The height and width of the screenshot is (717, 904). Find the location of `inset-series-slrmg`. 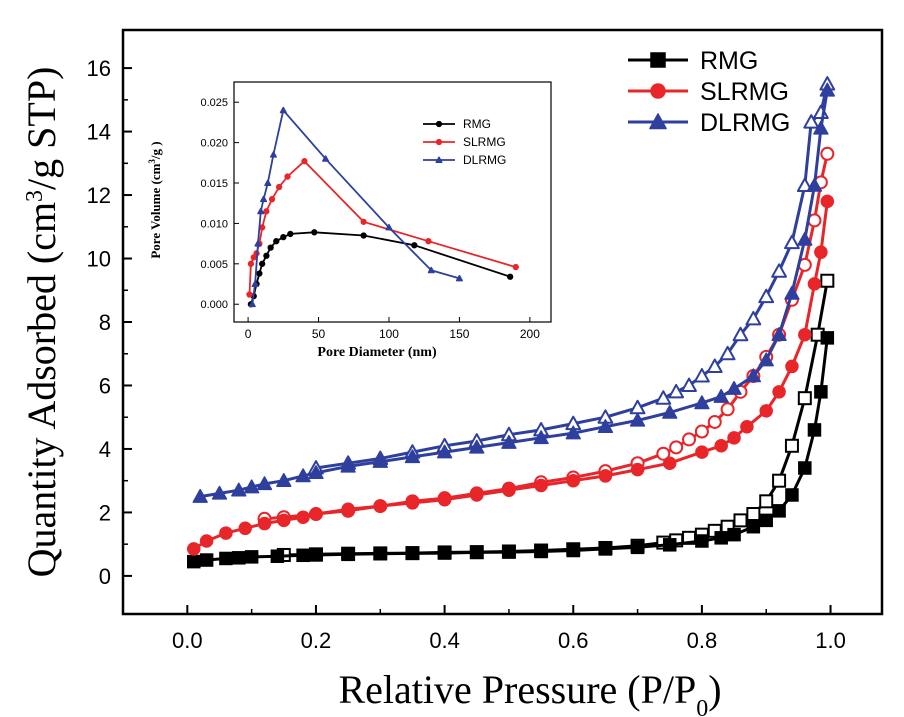

inset-series-slrmg is located at coordinates (382, 228).